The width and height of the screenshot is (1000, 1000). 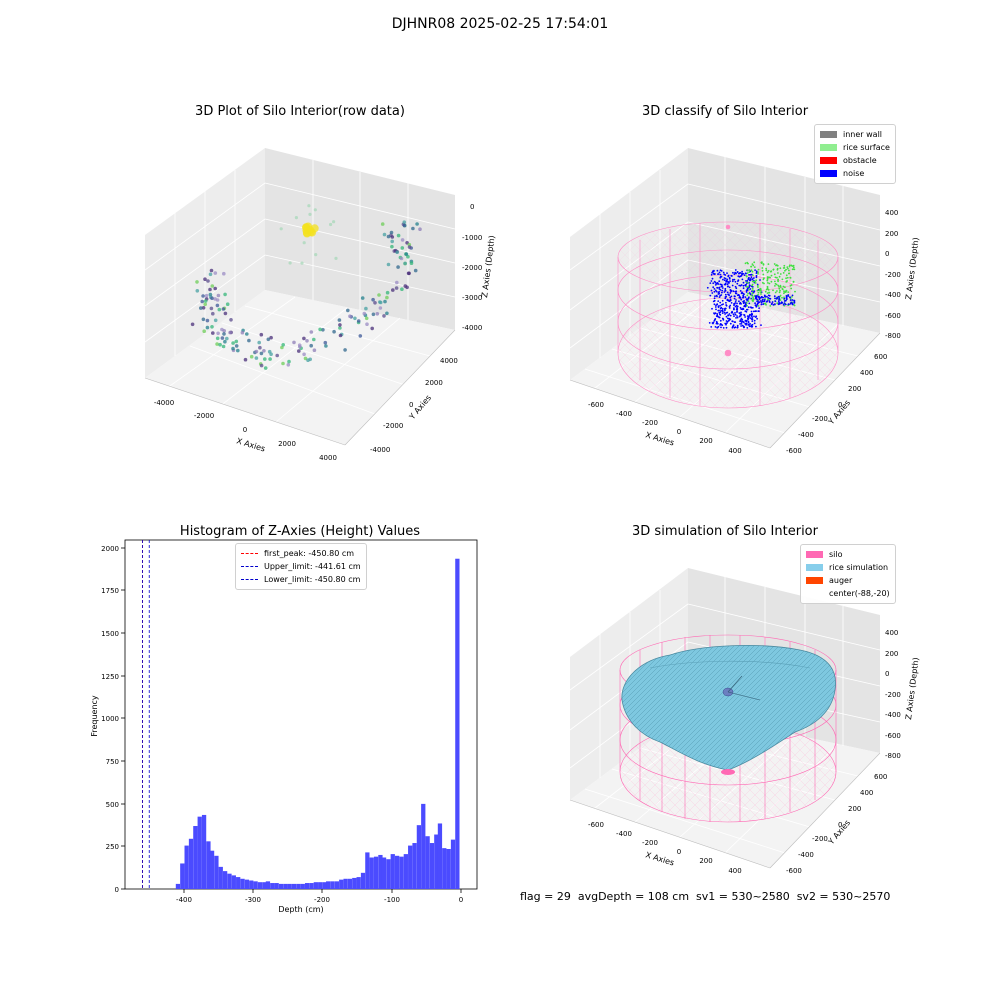 I want to click on legend-label: center(-88,-20), so click(x=859, y=593).